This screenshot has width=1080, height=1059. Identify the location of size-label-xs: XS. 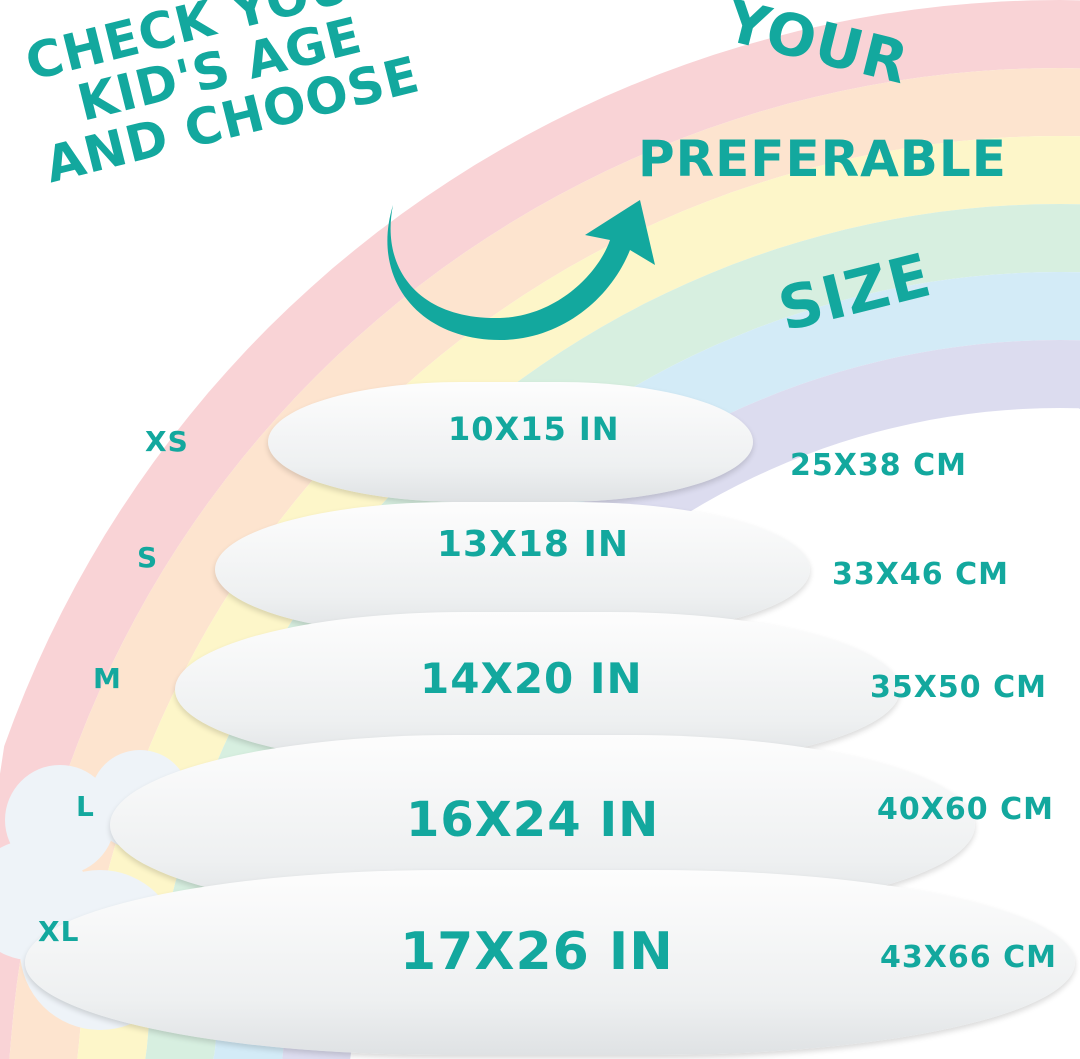
(167, 441).